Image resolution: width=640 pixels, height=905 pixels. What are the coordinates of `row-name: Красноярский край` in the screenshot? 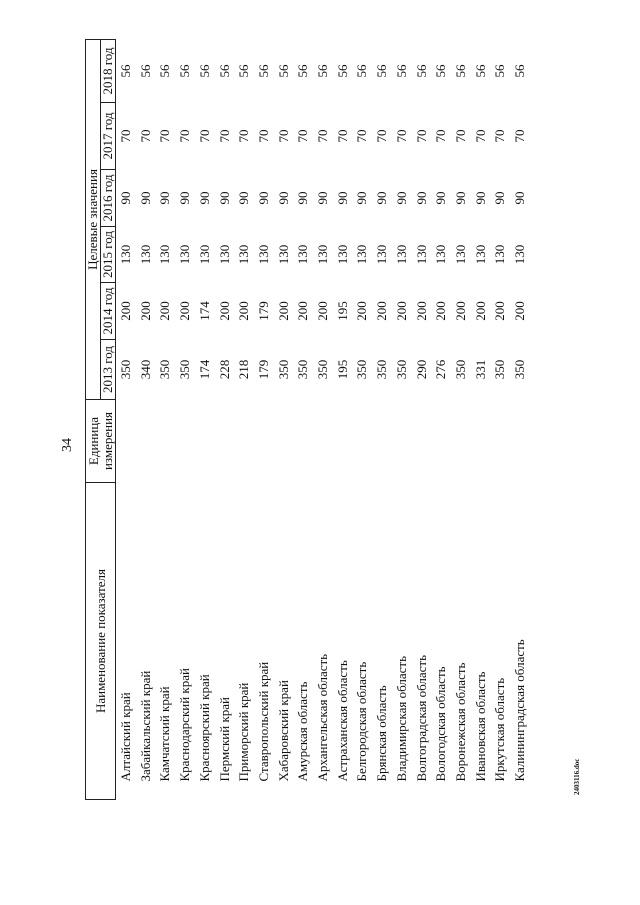 It's located at (204, 728).